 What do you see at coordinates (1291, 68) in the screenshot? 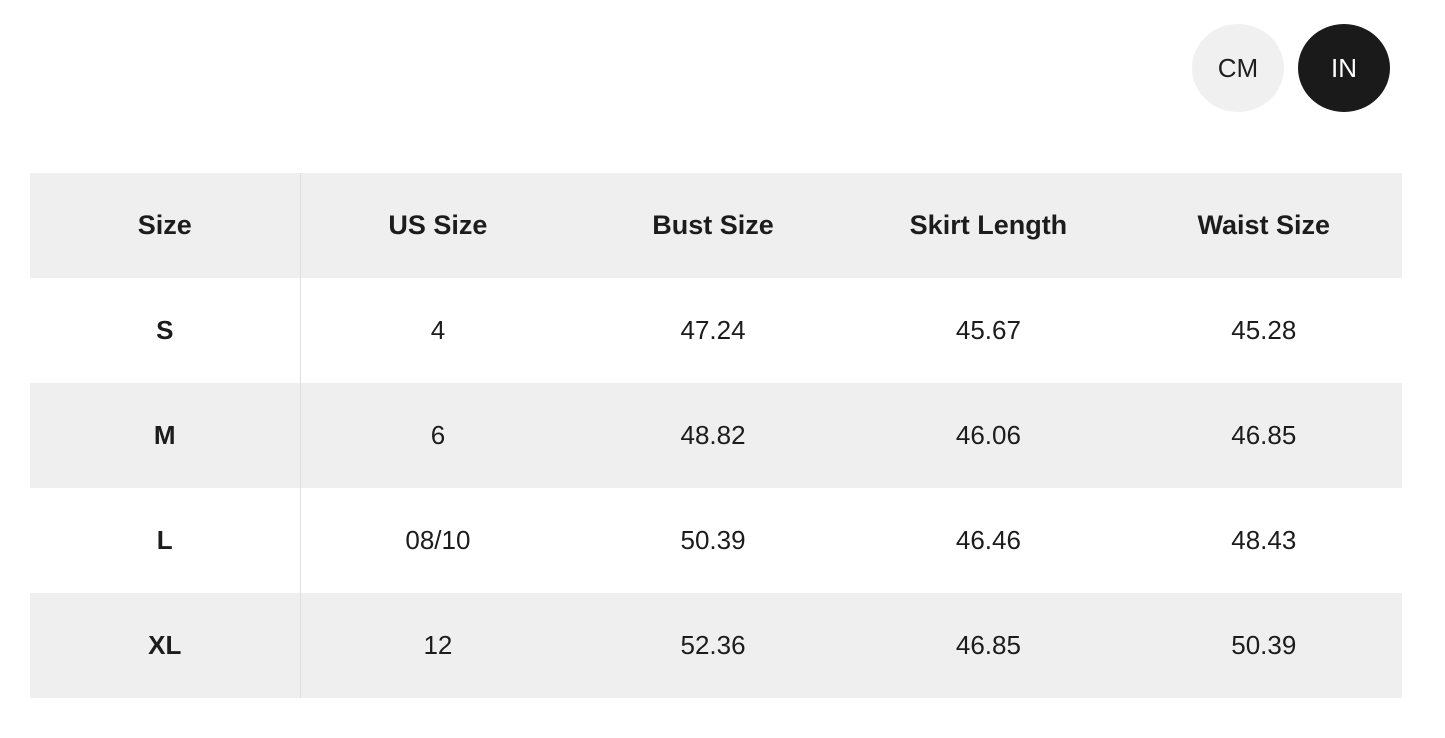
I see `unit-toggle: CM IN` at bounding box center [1291, 68].